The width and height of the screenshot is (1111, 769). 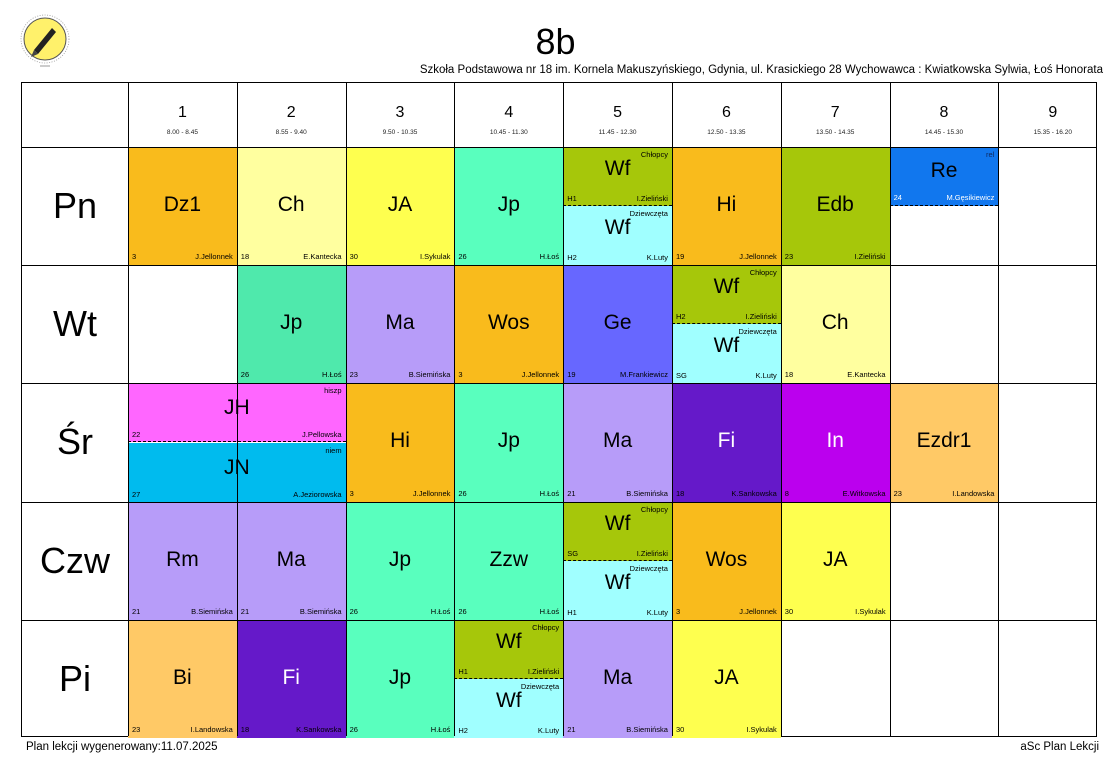 What do you see at coordinates (400, 324) in the screenshot?
I see `lesson-cell: Ma 23 B.Siemińska` at bounding box center [400, 324].